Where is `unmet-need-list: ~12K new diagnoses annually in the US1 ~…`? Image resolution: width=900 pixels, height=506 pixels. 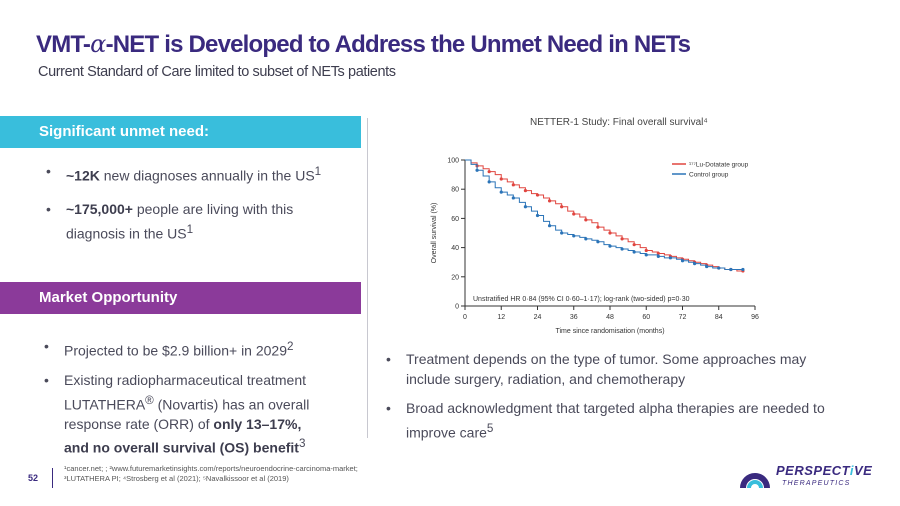 unmet-need-list: ~12K new diagnoses annually in the US1 ~… is located at coordinates (192, 210).